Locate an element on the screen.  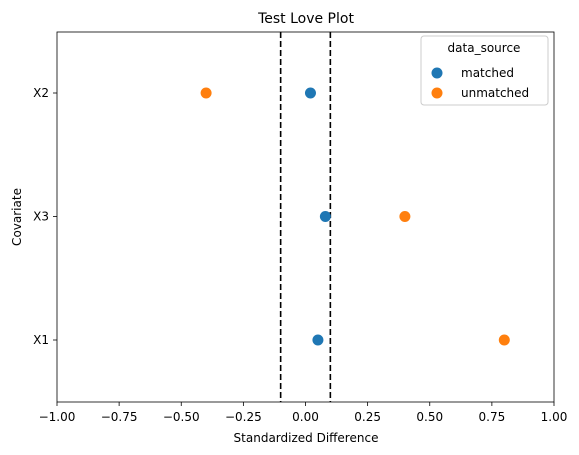
x-tick-label: −0.50 is located at coordinates (181, 417).